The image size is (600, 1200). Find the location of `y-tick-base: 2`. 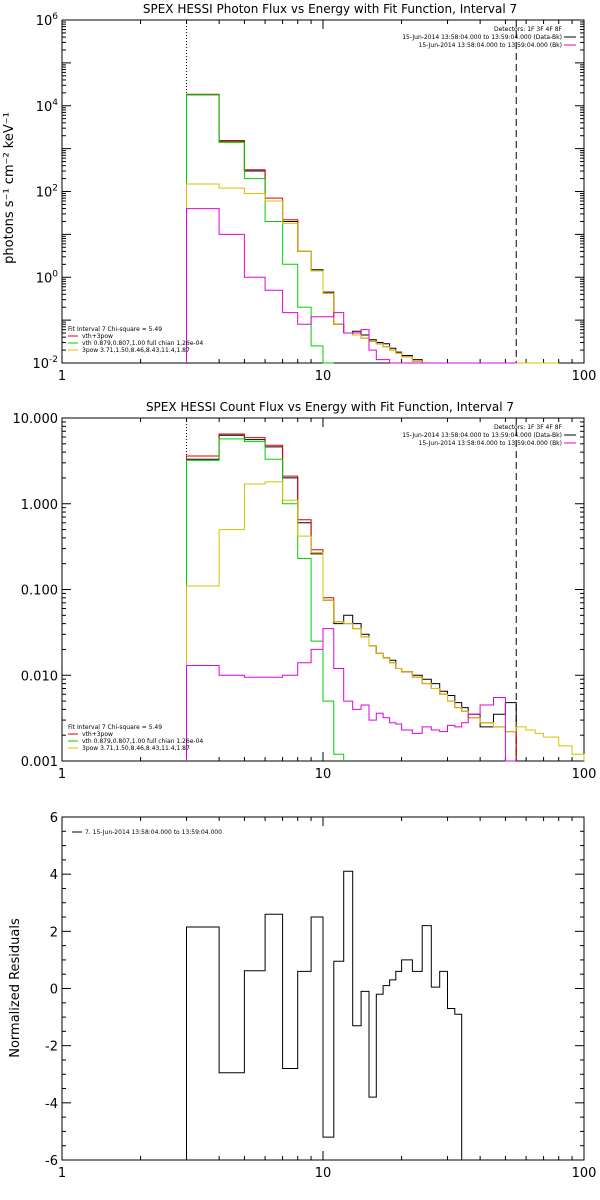

y-tick-base: 2 is located at coordinates (54, 932).